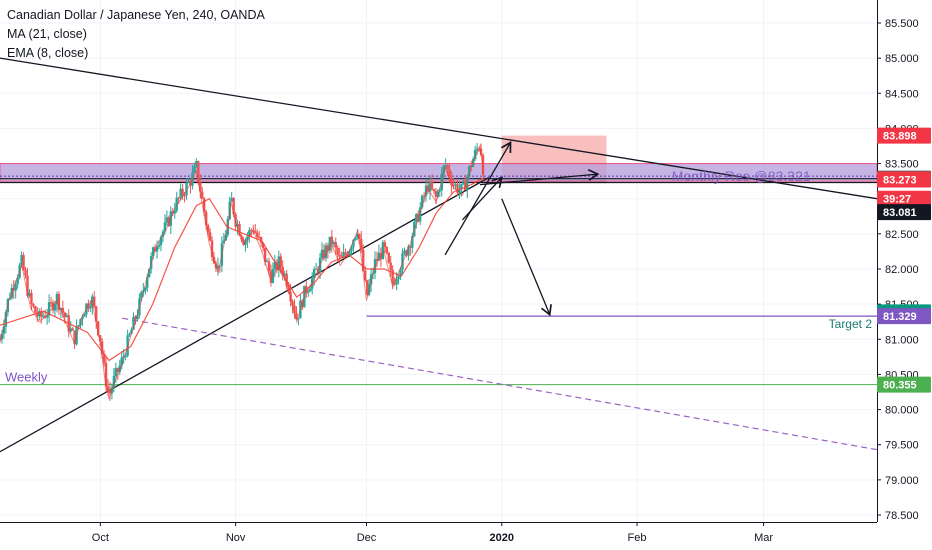  What do you see at coordinates (902, 235) in the screenshot?
I see `price-tick-label: 82.500` at bounding box center [902, 235].